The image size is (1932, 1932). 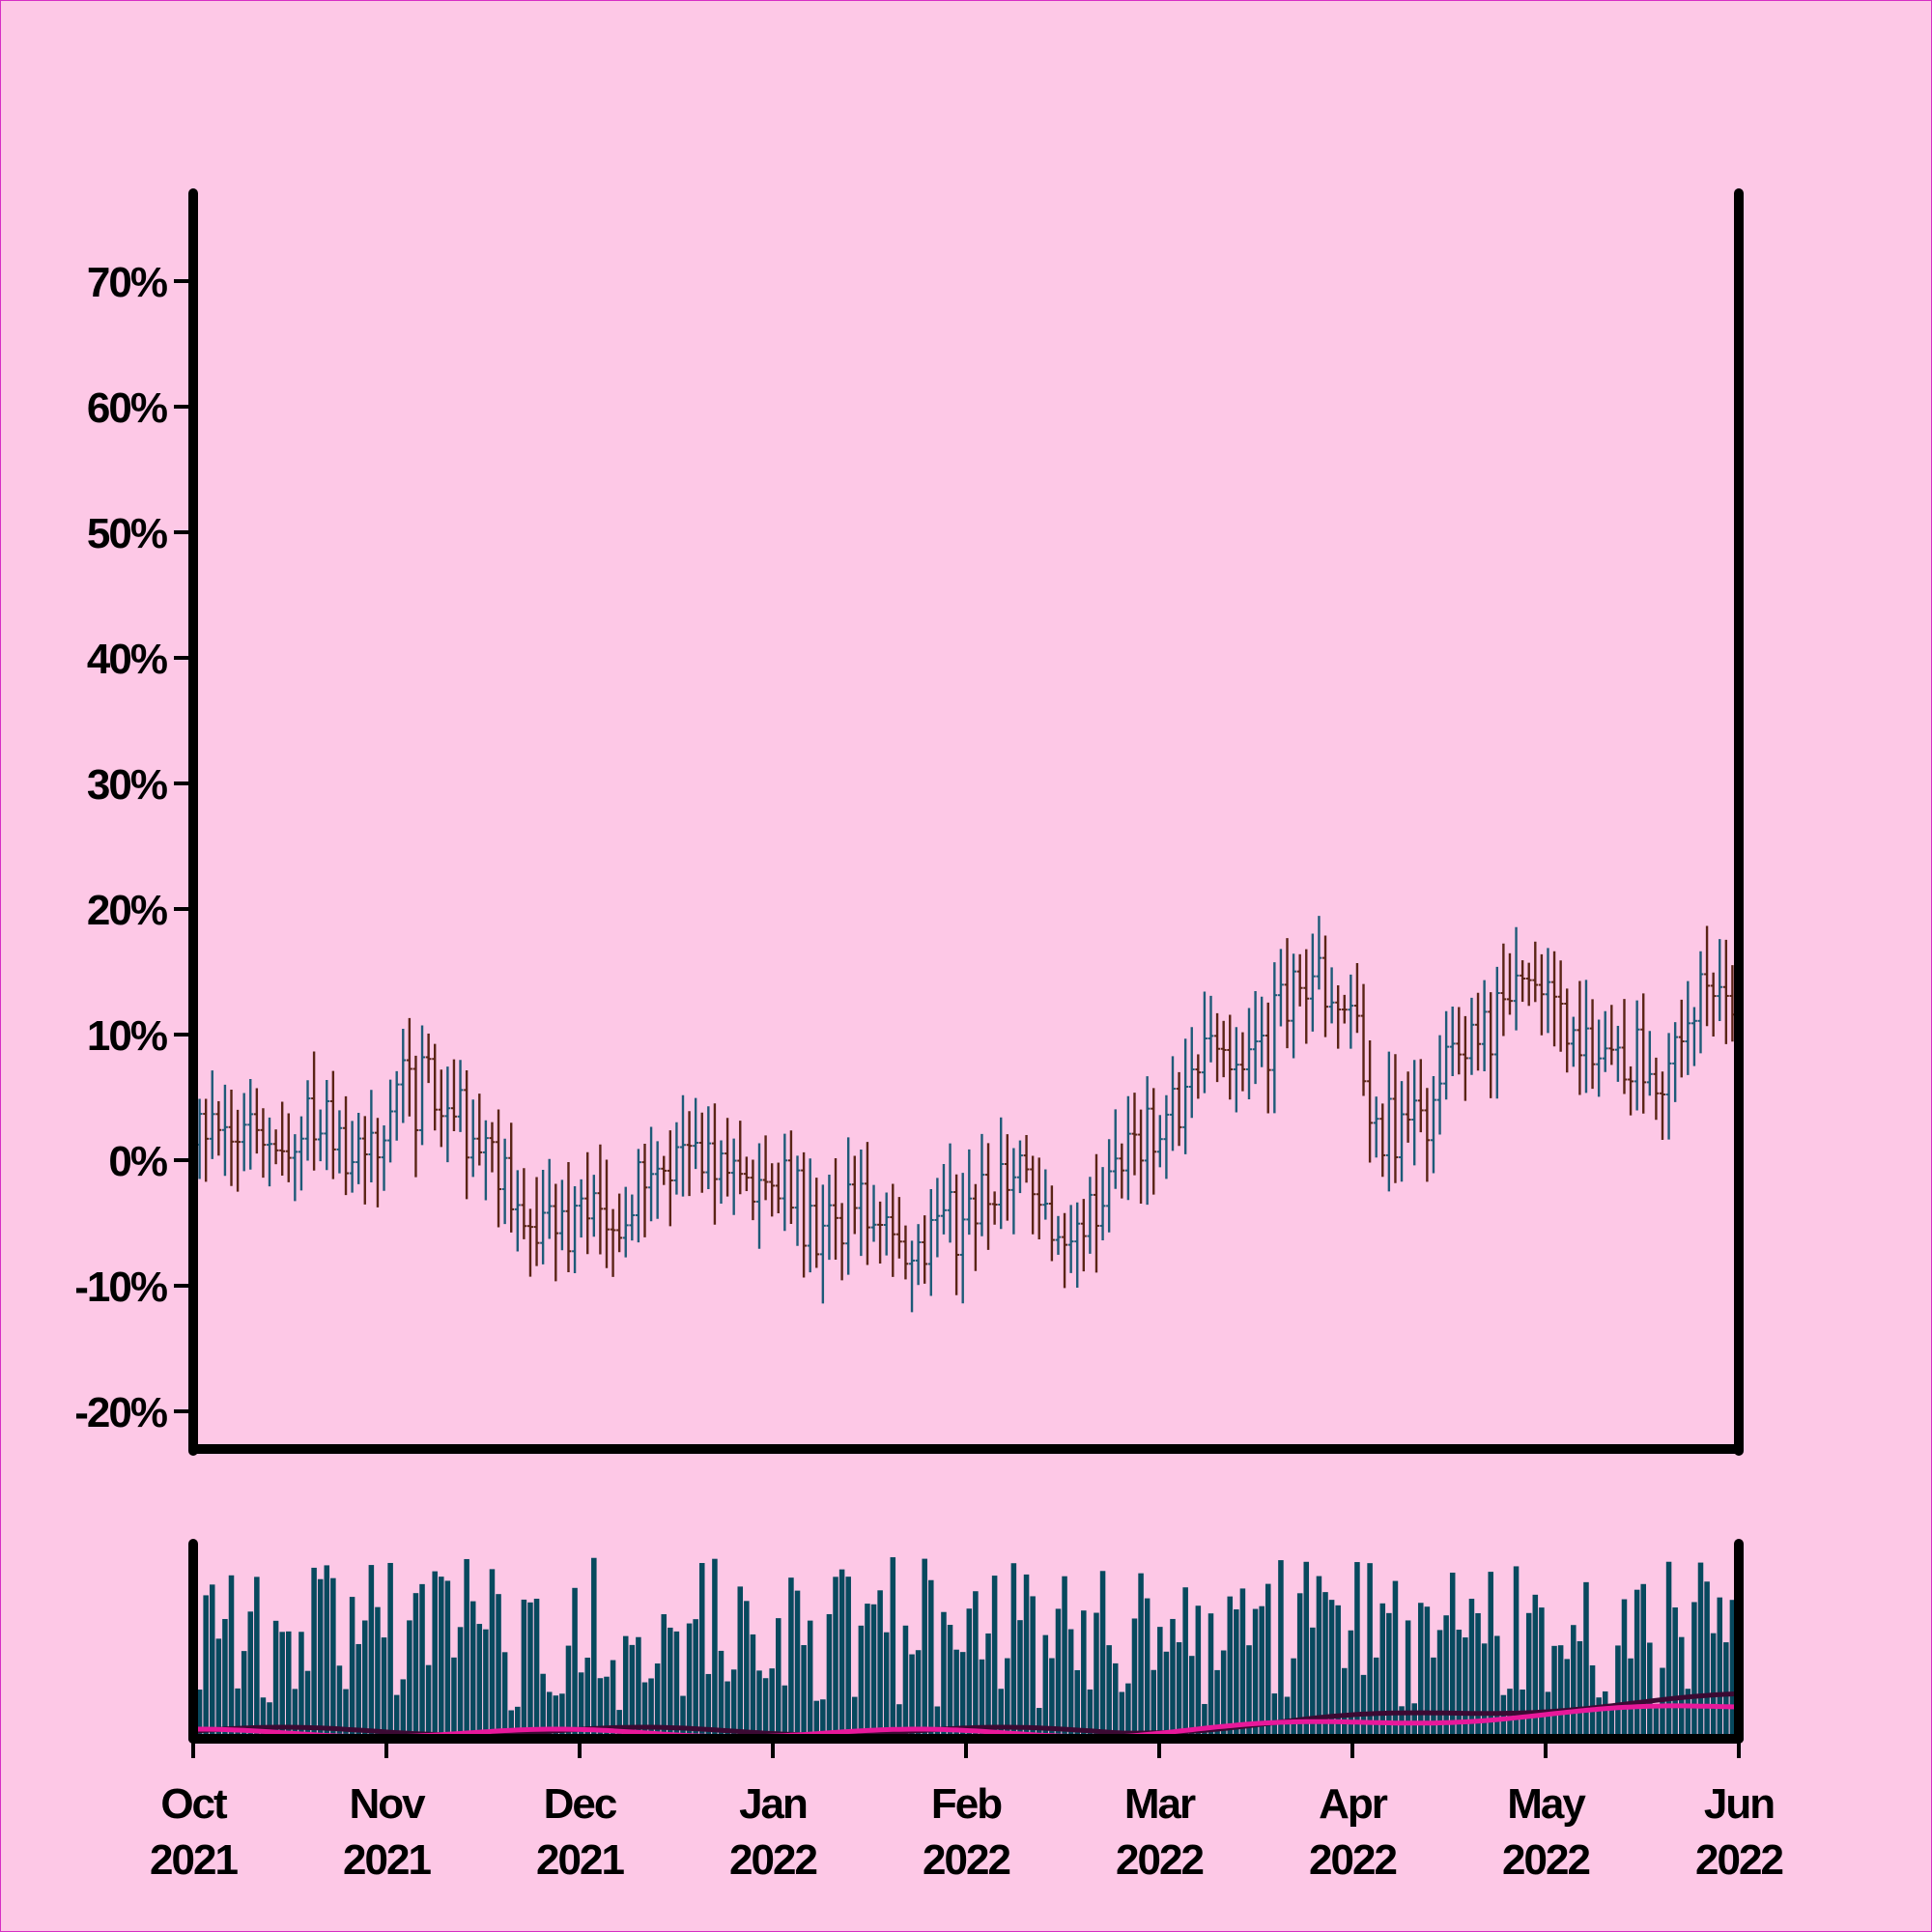 What do you see at coordinates (580, 1804) in the screenshot?
I see `x-tick-month: Dec` at bounding box center [580, 1804].